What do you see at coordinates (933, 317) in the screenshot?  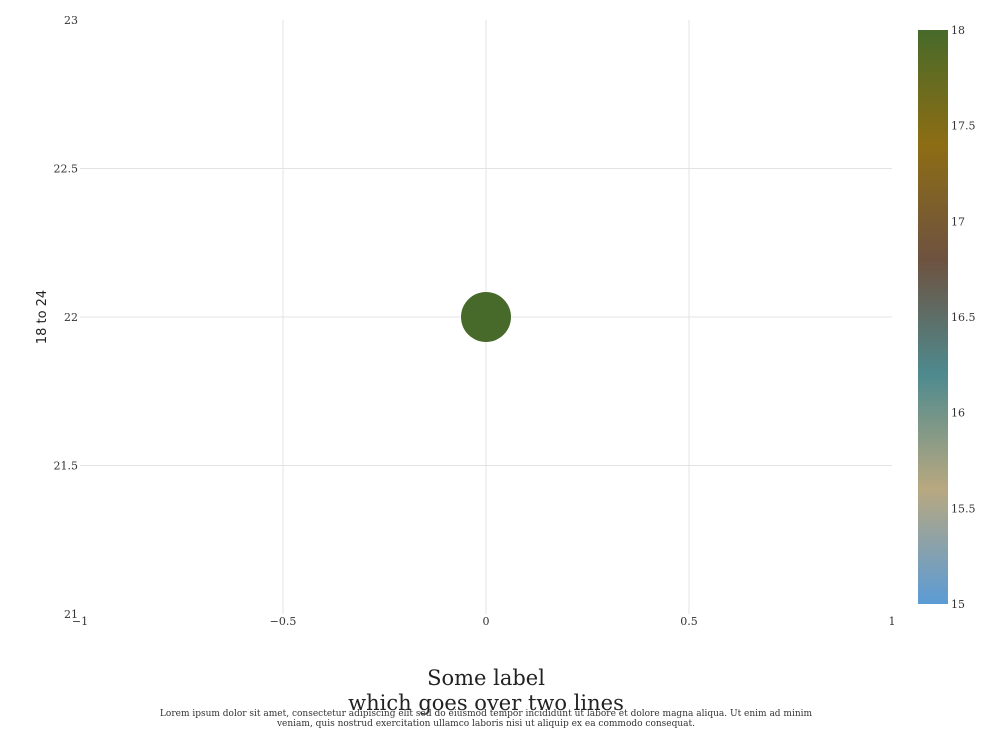 I see `colorbar` at bounding box center [933, 317].